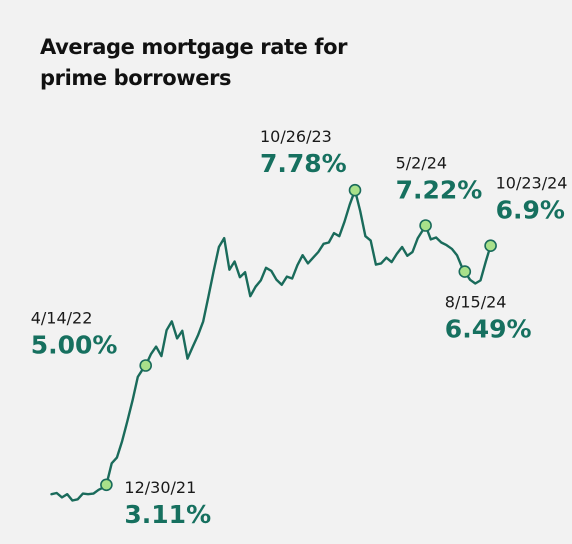 The image size is (572, 544). I want to click on annotation-value-label: 3.11%, so click(167, 514).